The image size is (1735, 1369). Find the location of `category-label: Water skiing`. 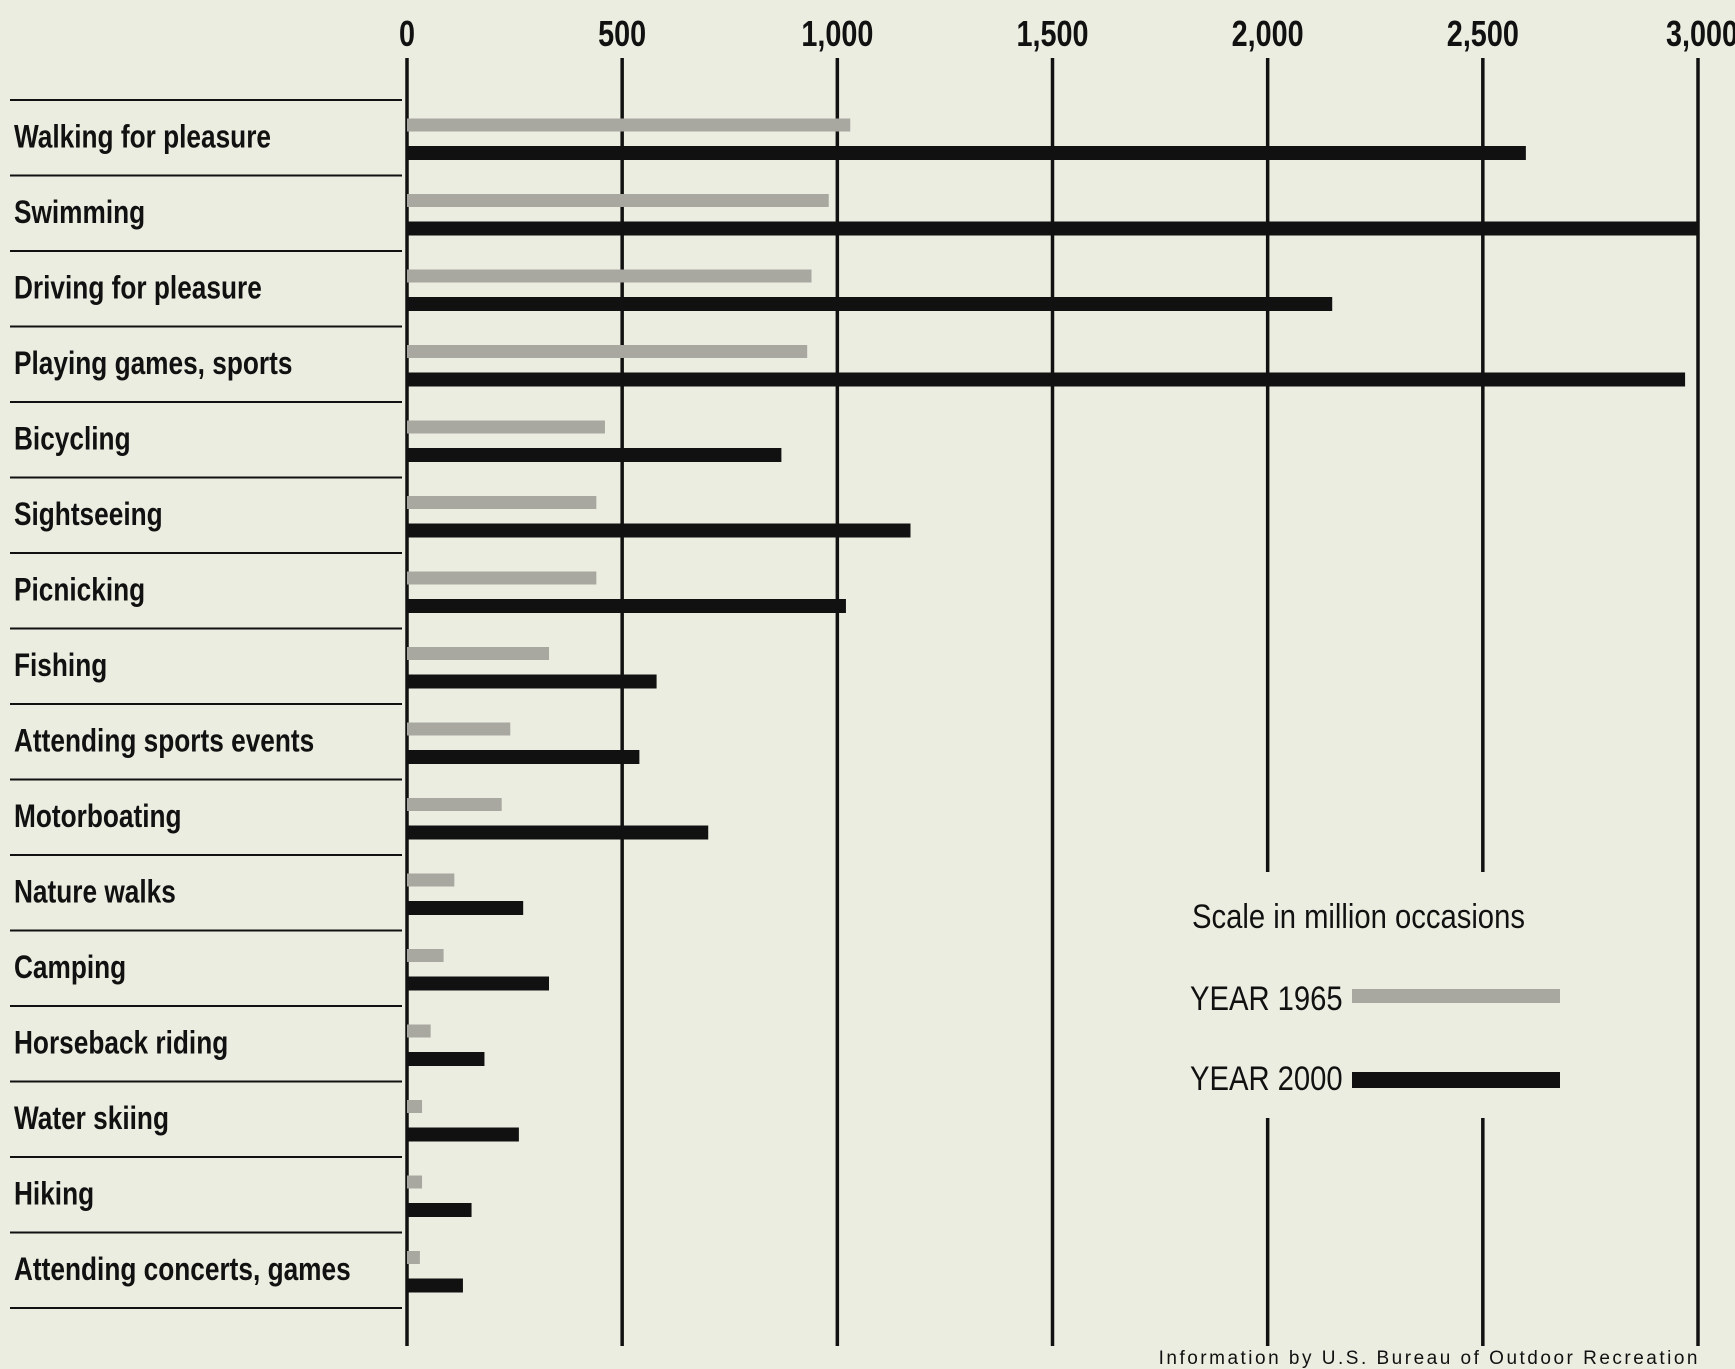

category-label: Water skiing is located at coordinates (91, 1119).